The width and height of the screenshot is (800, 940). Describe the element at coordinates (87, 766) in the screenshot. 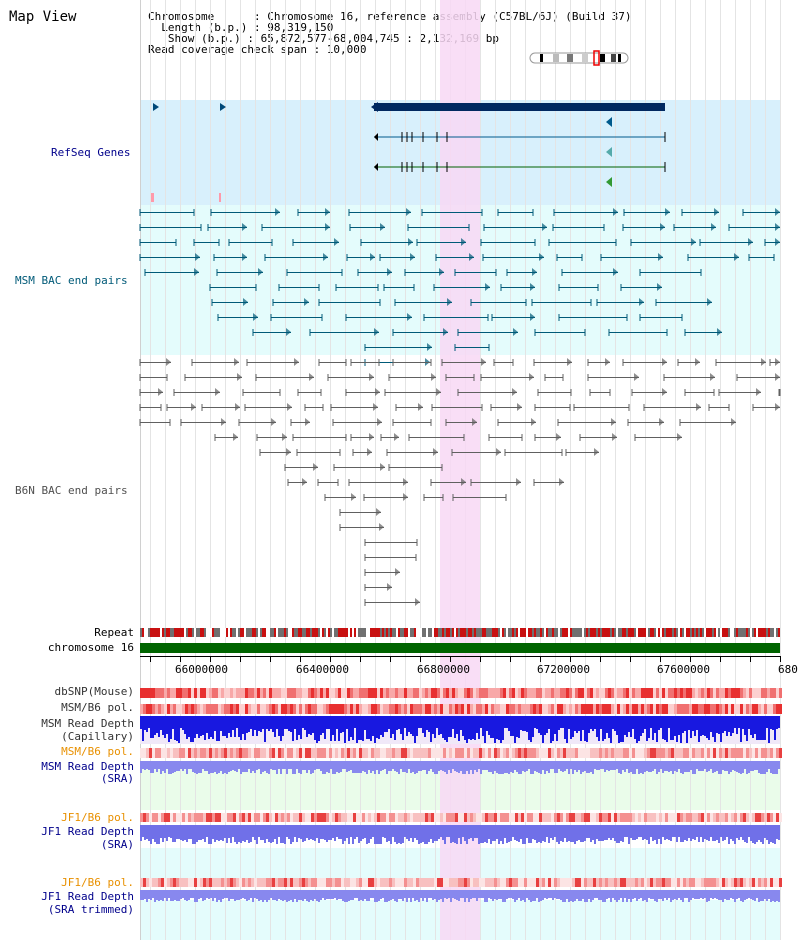

I see `msm-depth-sra-label: MSM Read Depth` at that location.